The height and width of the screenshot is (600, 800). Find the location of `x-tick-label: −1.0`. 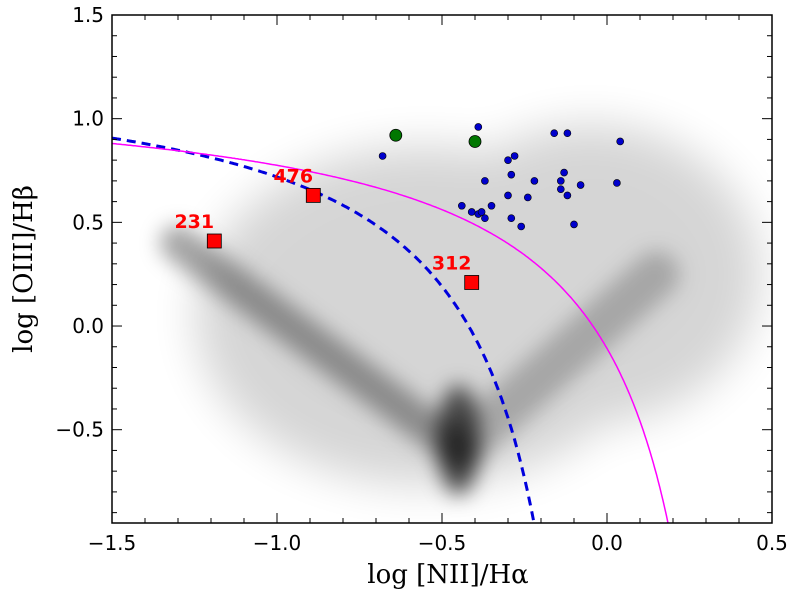

x-tick-label: −1.0 is located at coordinates (277, 543).